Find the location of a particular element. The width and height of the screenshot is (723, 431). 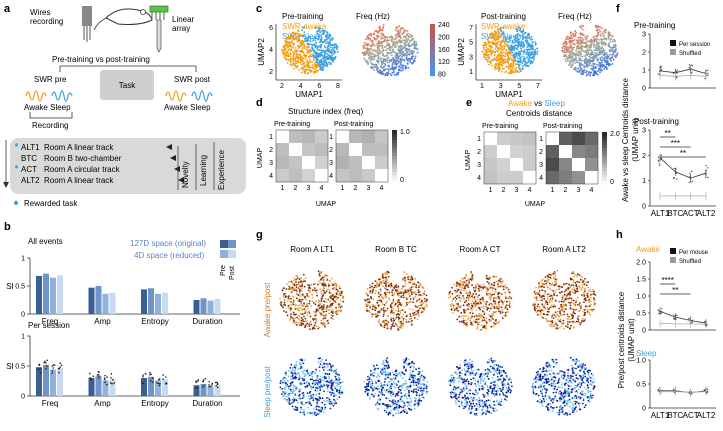

heatmap-x-tick: 3 is located at coordinates (579, 190).